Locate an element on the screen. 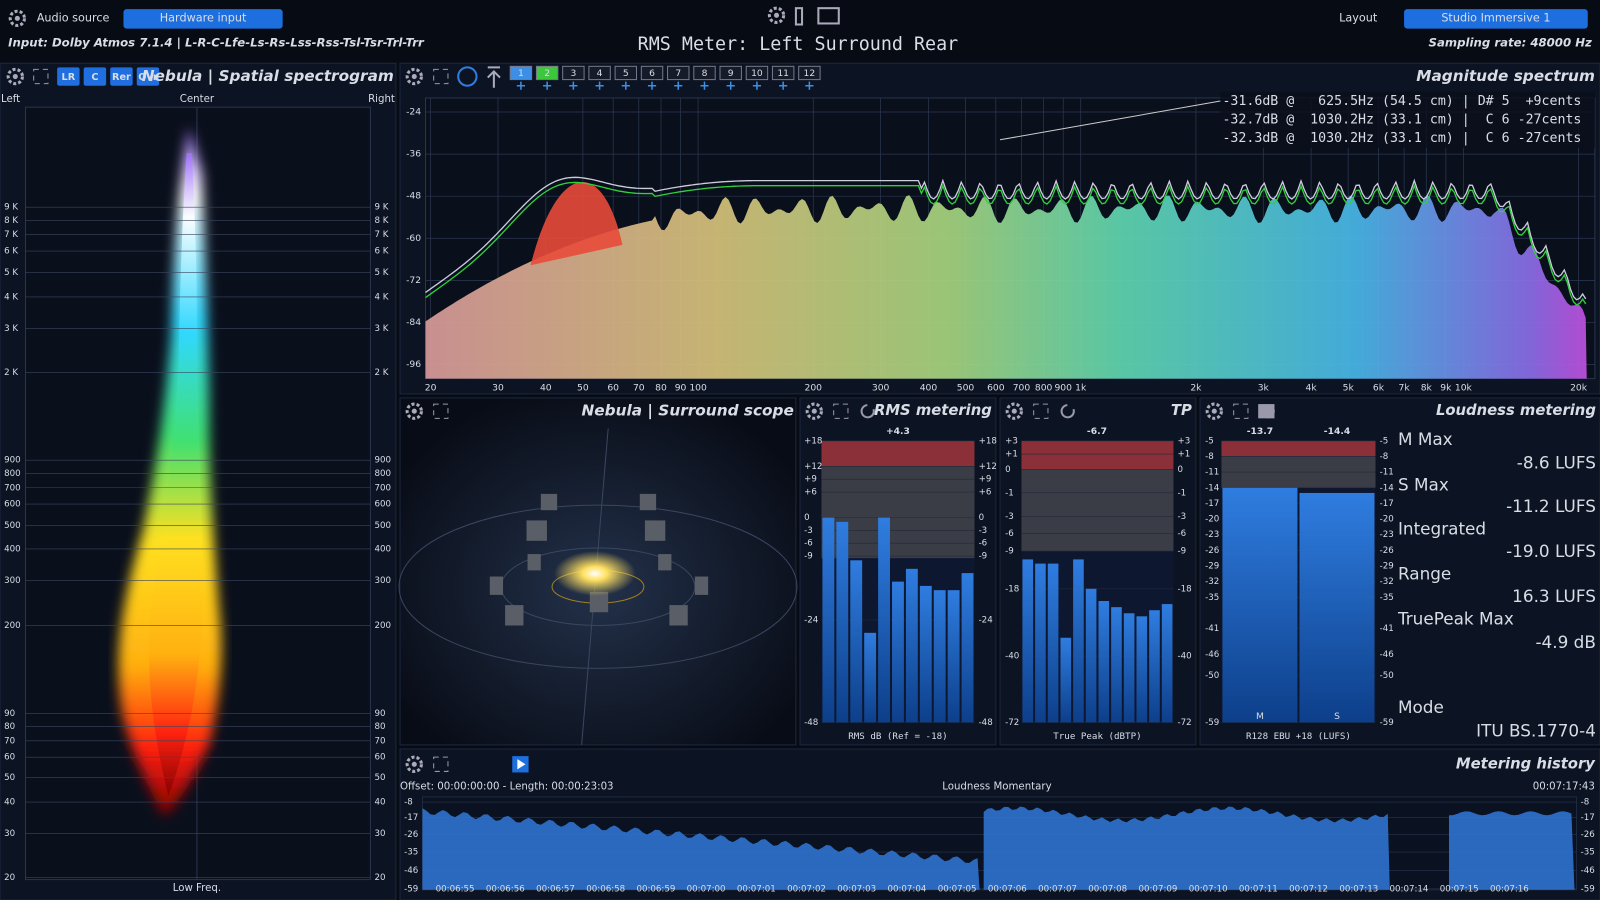 This screenshot has width=1600, height=900. panel-title: Loudness metering is located at coordinates (1516, 410).